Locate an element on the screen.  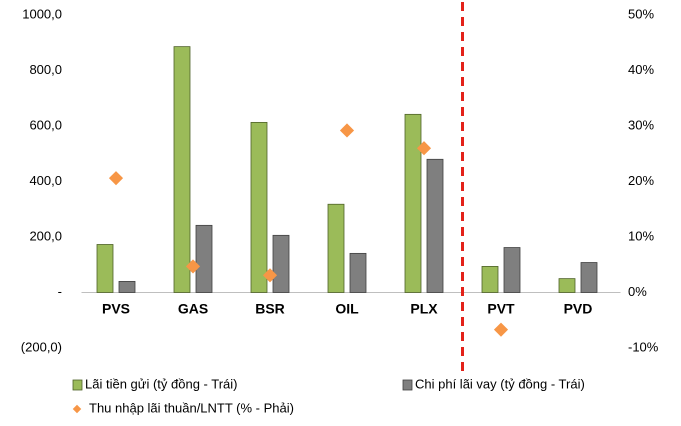
y2-tick-label: 40% is located at coordinates (641, 69).